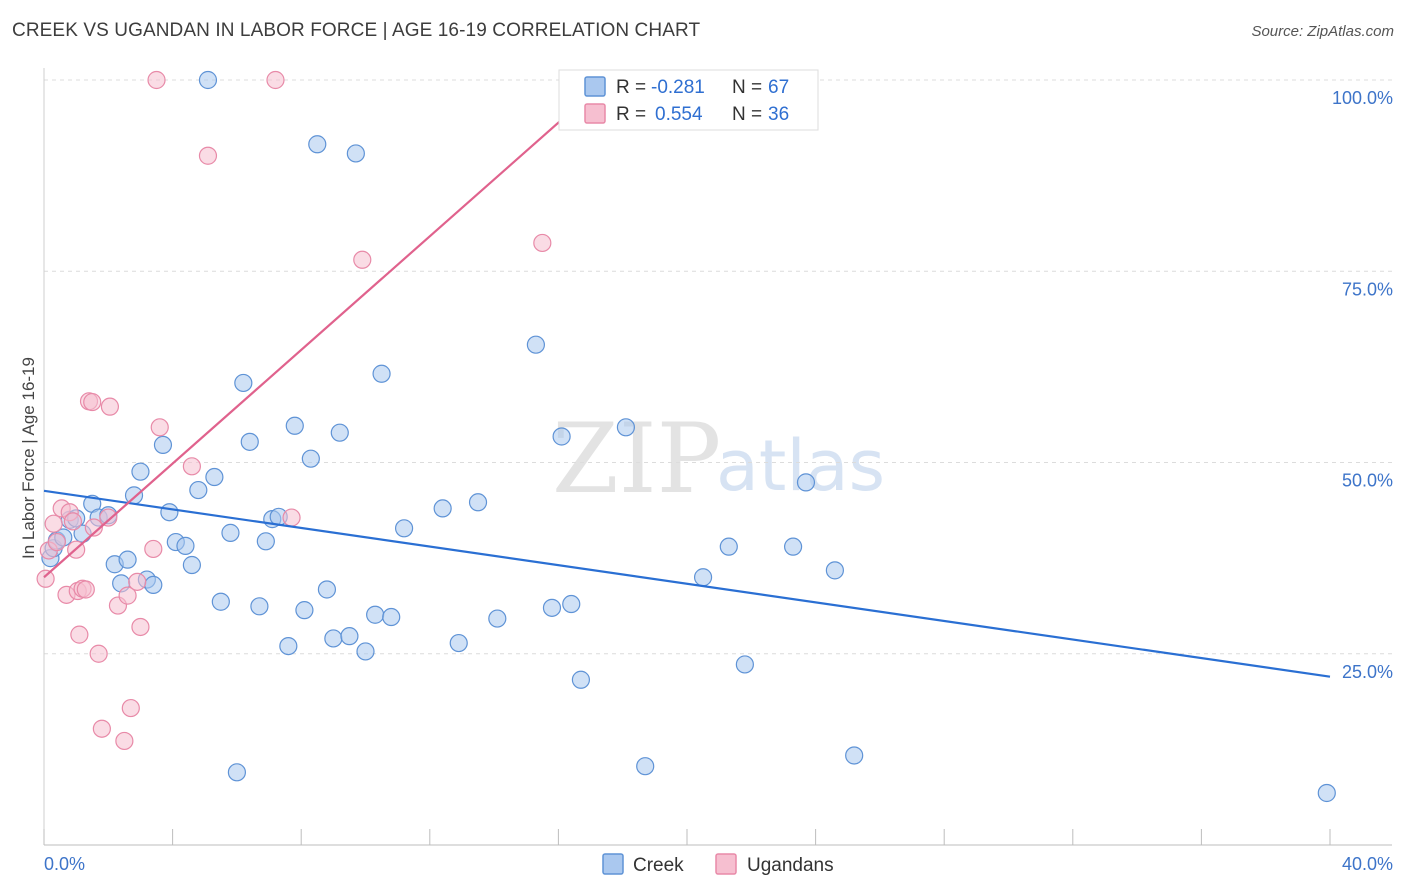 The image size is (1406, 892). I want to click on legend-r-label-1: R =, so click(631, 87).